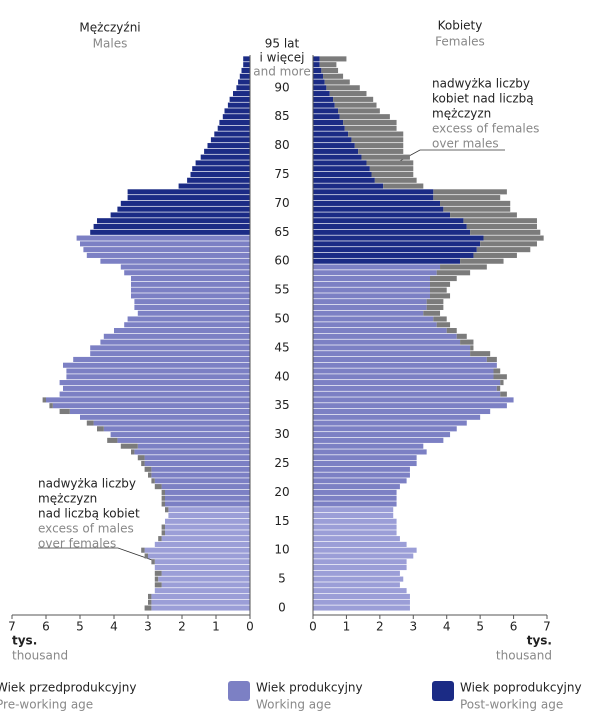  Describe the element at coordinates (281, 521) in the screenshot. I see `age-label: 15` at that location.